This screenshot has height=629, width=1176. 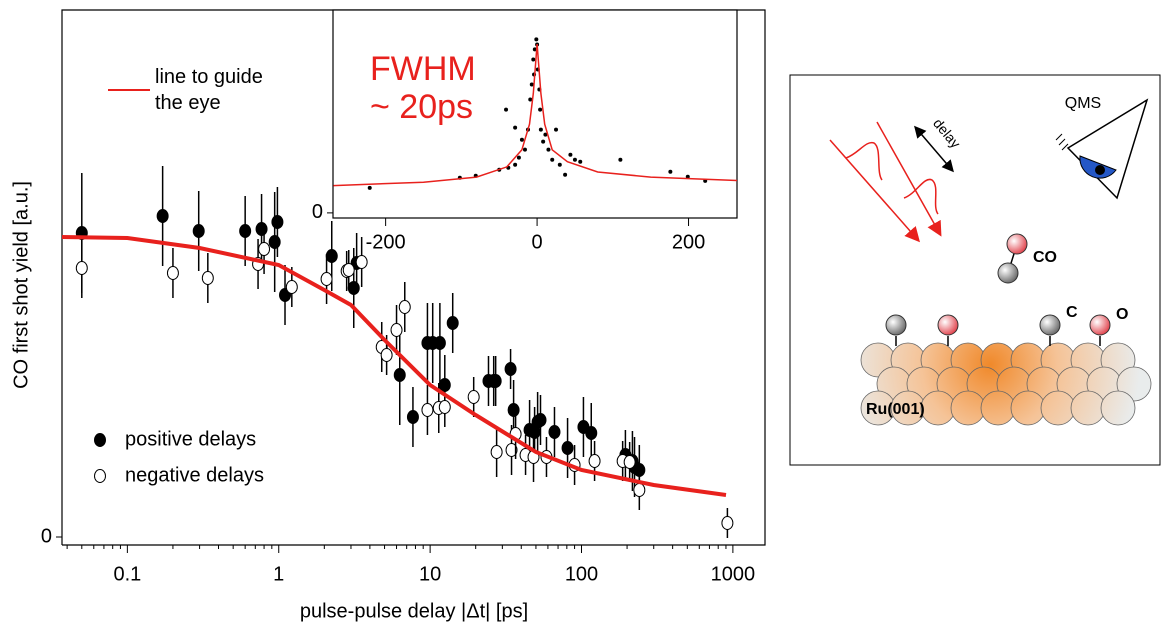 I want to click on probe-beam, so click(x=909, y=179).